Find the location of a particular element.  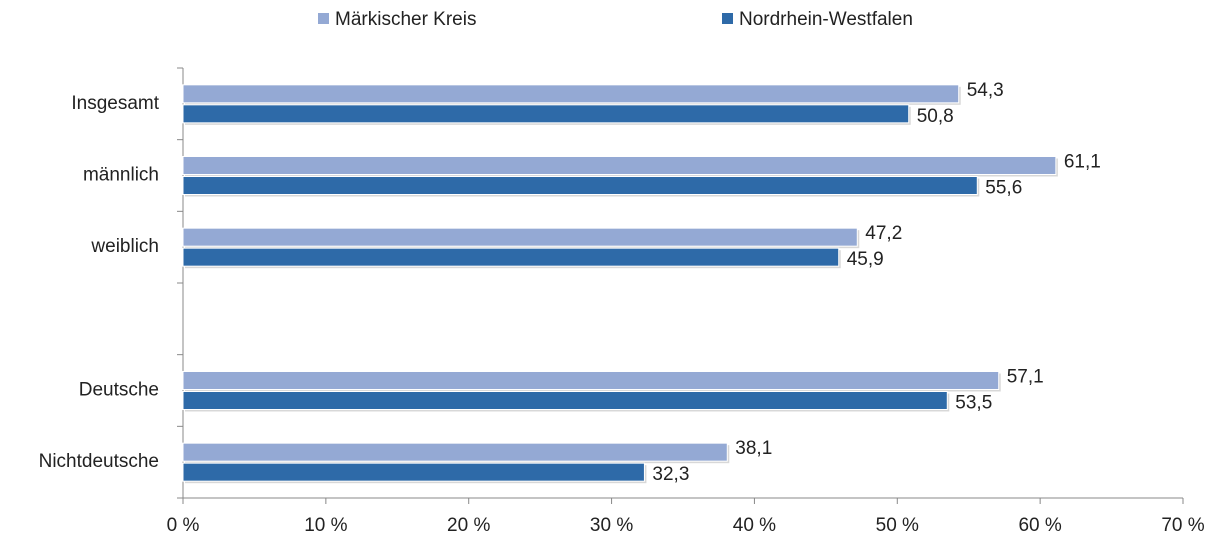

data-label: 50,8 is located at coordinates (935, 116).